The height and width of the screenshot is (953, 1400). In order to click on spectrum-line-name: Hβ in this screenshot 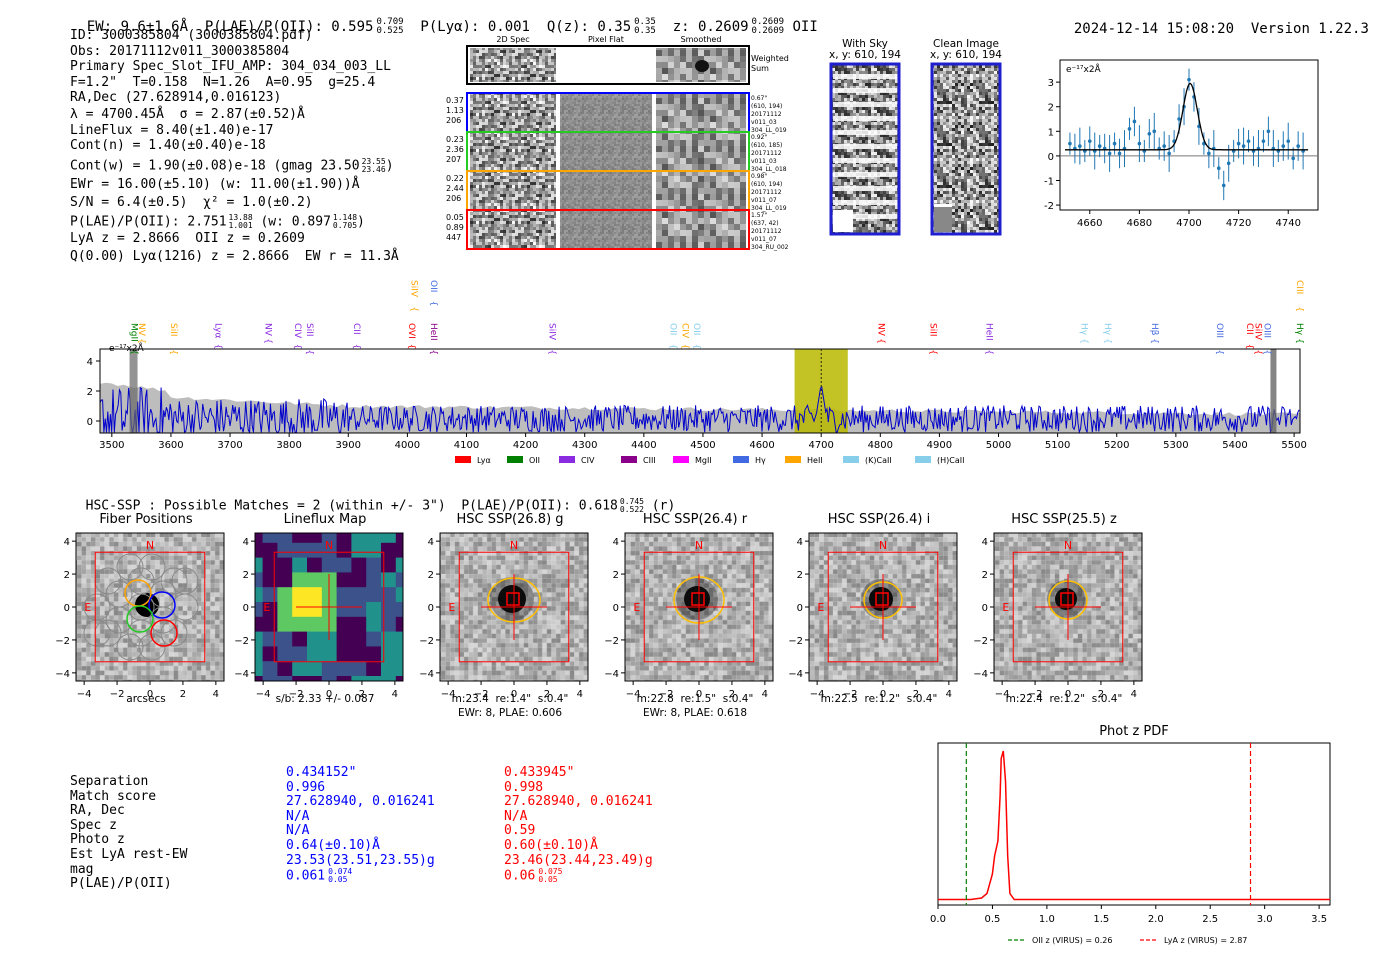, I will do `click(1154, 329)`.